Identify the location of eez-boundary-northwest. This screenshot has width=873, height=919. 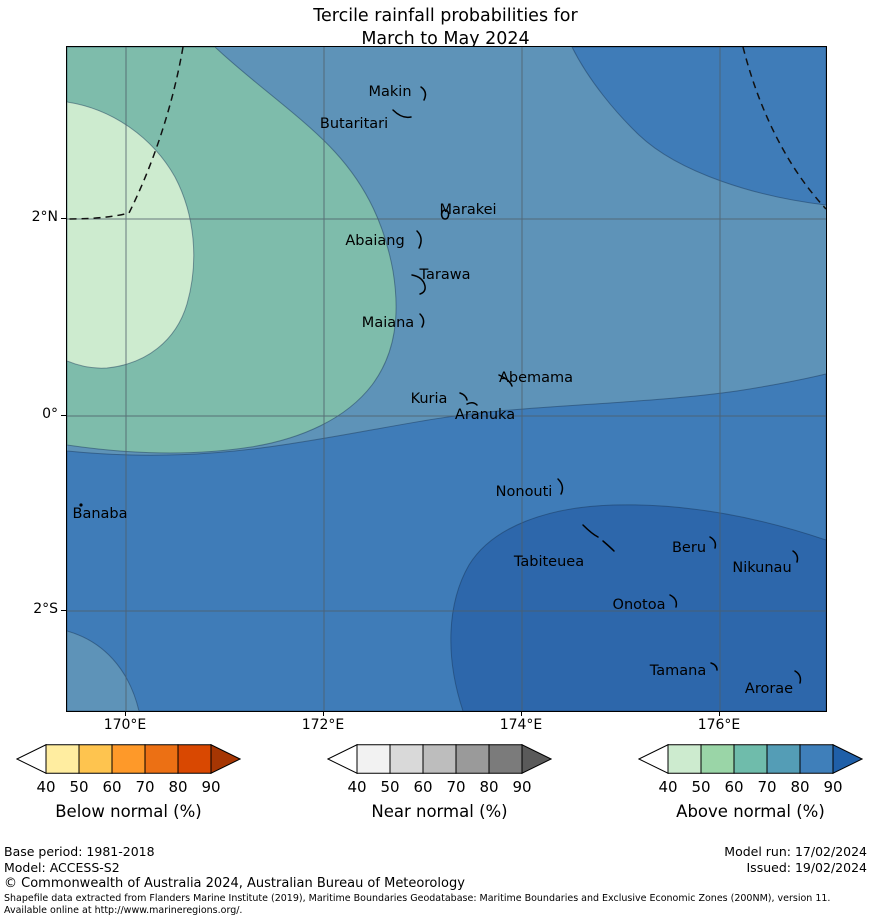
(125, 133).